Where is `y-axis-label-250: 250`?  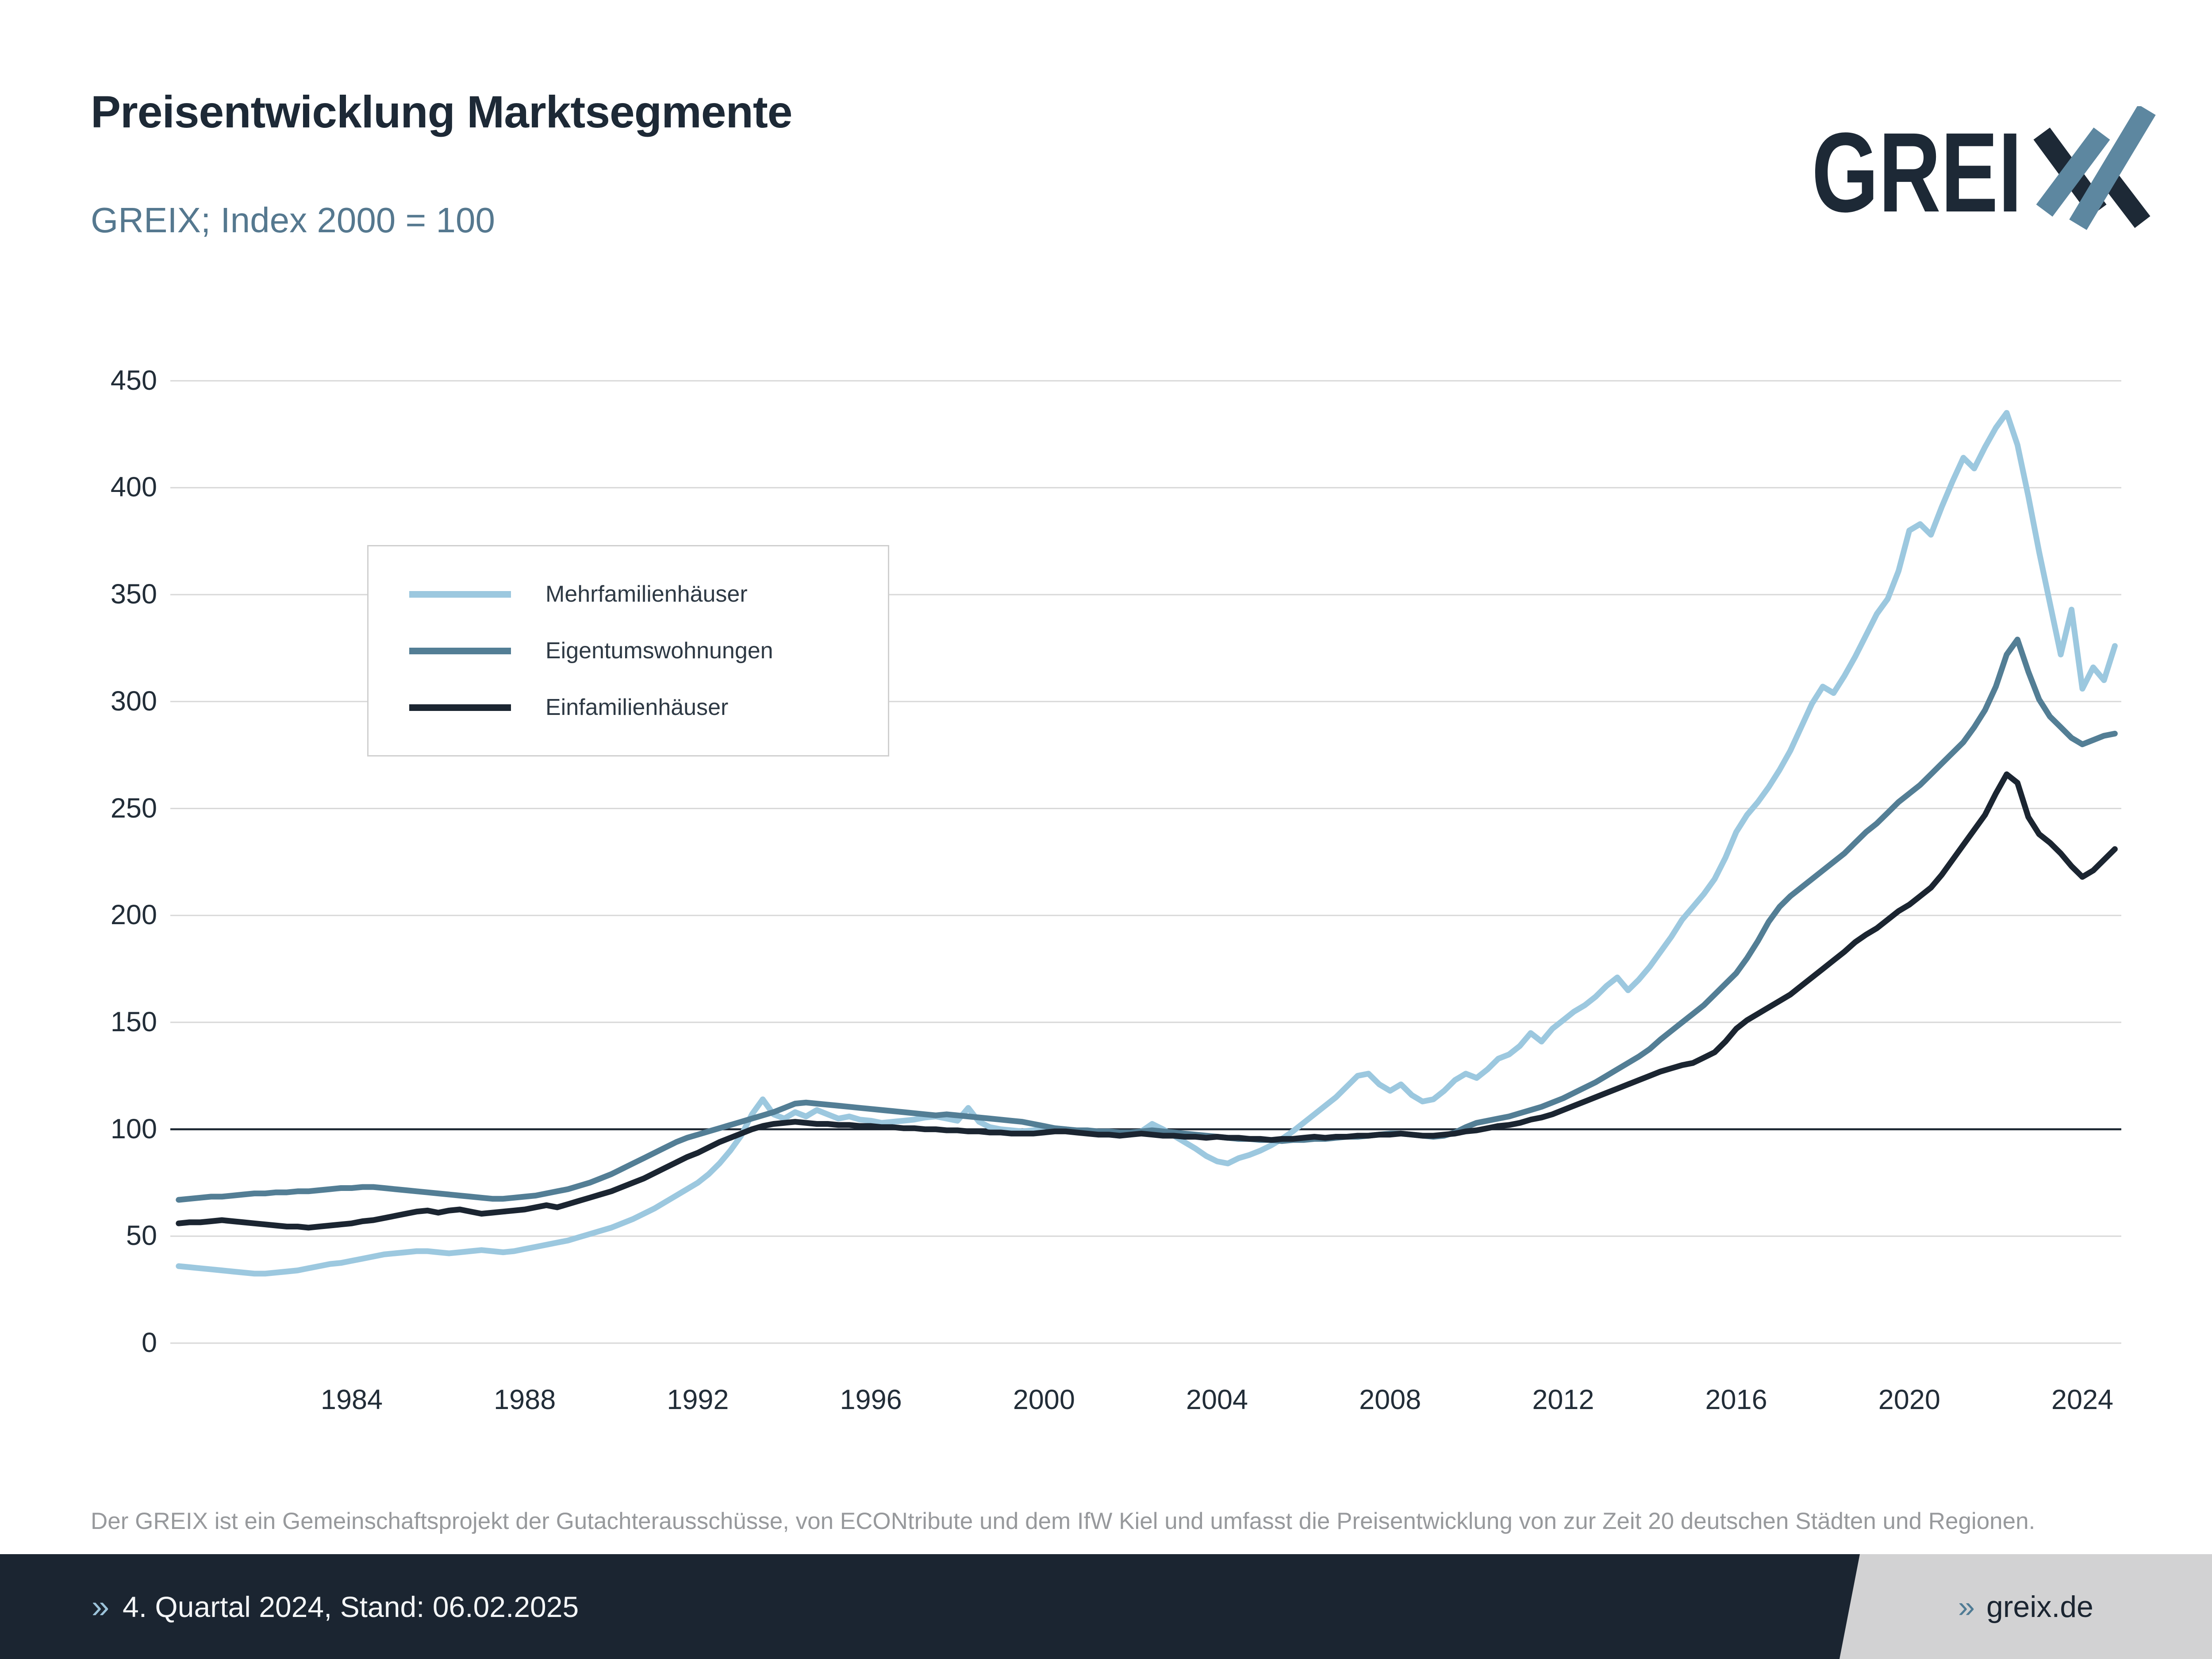 y-axis-label-250: 250 is located at coordinates (134, 808).